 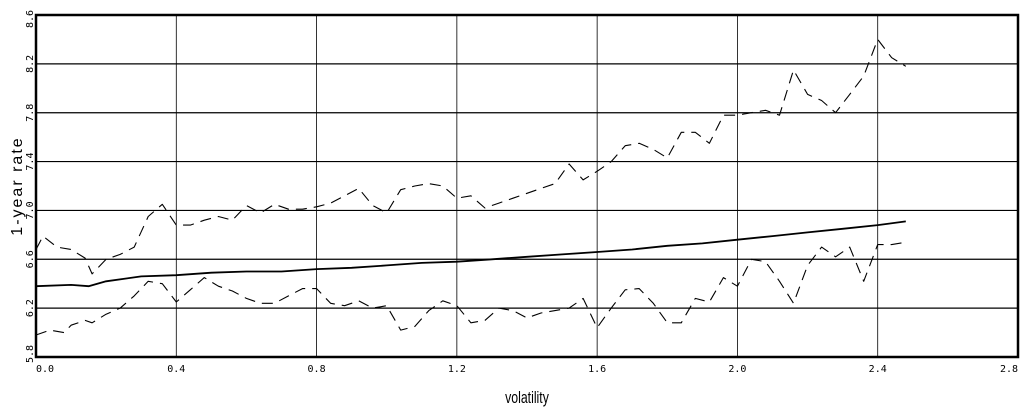 I want to click on y-tick-label: 8.2, so click(x=30, y=64).